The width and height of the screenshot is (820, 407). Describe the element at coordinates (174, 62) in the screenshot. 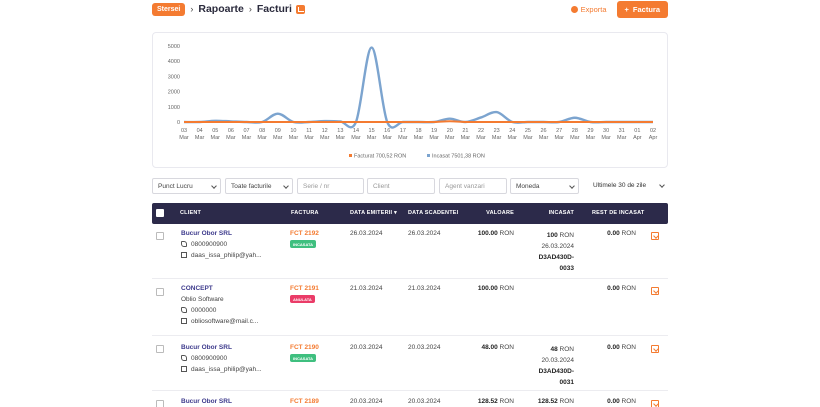

I see `y-tick-label: 4000` at that location.